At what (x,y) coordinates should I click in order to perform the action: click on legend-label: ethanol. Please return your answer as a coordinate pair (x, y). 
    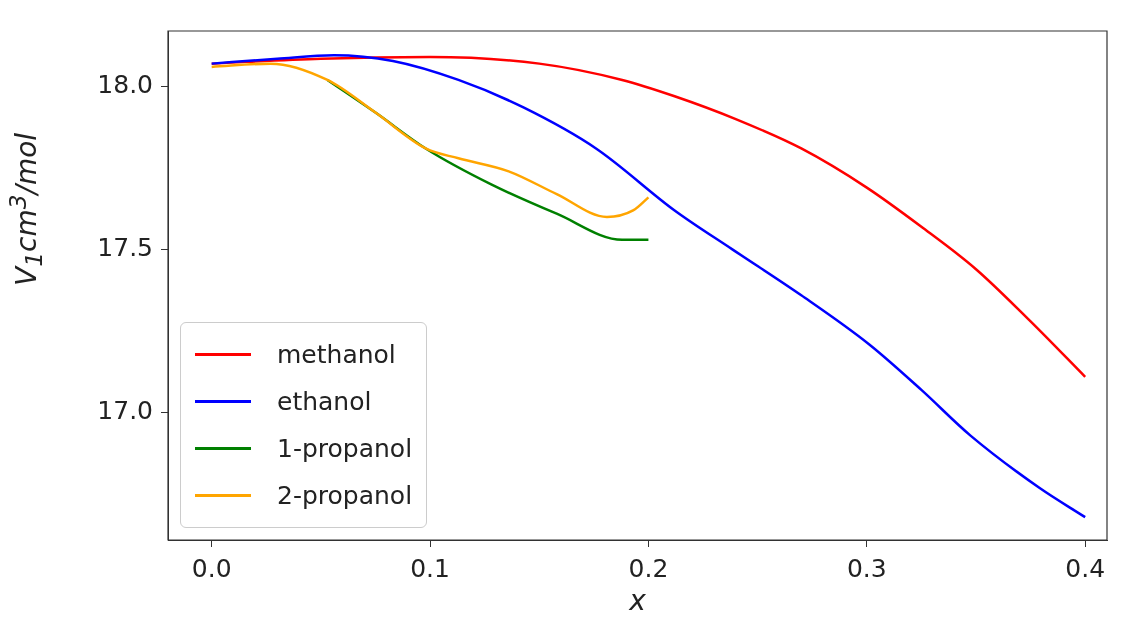
    Looking at the image, I should click on (324, 401).